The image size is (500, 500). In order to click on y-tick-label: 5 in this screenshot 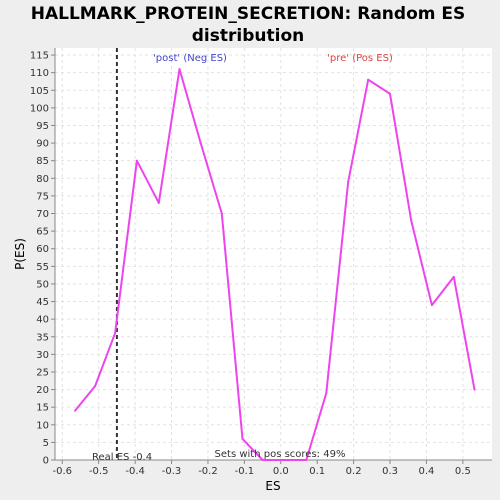, I will do `click(46, 443)`.